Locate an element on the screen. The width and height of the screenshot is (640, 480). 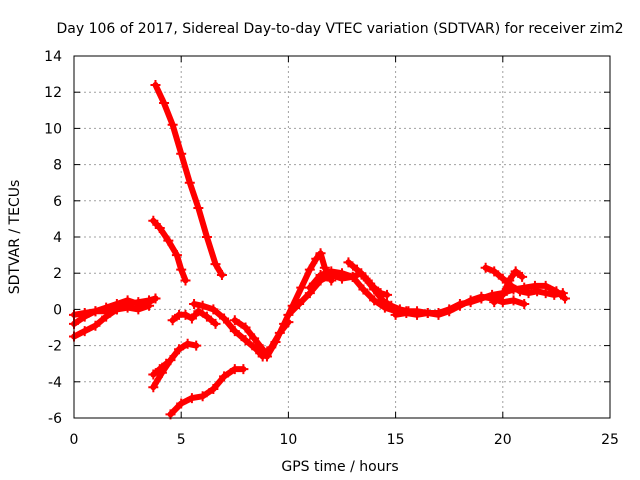
series-track-c is located at coordinates (112, 310).